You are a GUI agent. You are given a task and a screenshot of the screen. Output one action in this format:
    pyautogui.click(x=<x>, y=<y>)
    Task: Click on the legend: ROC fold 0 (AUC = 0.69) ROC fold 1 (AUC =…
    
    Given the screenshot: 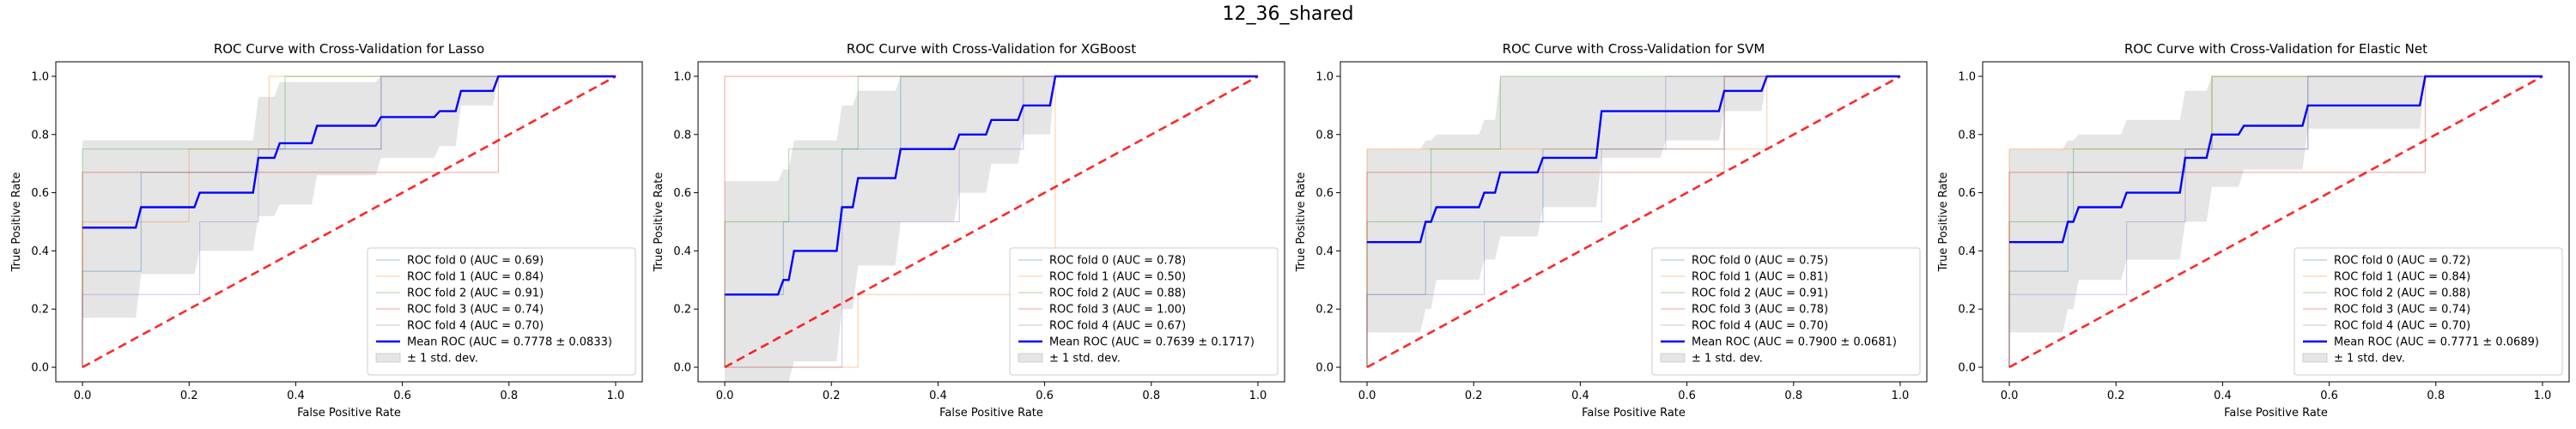 What is the action you would take?
    pyautogui.click(x=501, y=311)
    